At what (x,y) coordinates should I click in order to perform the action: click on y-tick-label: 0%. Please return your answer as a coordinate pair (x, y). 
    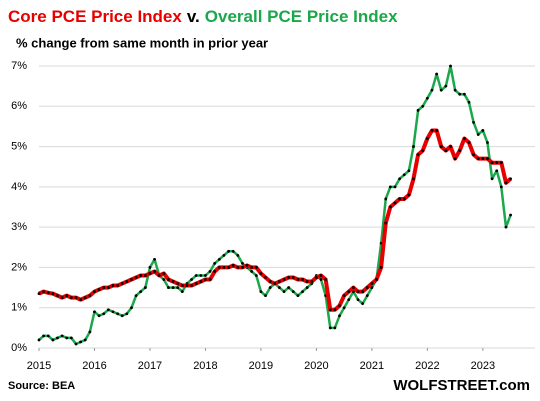
    Looking at the image, I should click on (19, 348).